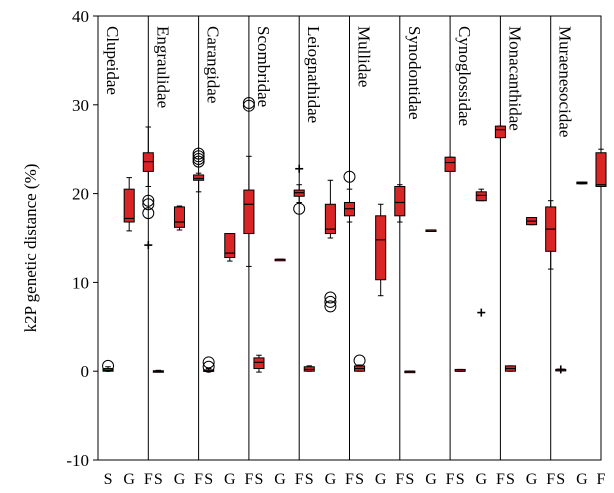 The height and width of the screenshot is (493, 614). What do you see at coordinates (464, 76) in the screenshot?
I see `family-label: Cynoglossidae` at bounding box center [464, 76].